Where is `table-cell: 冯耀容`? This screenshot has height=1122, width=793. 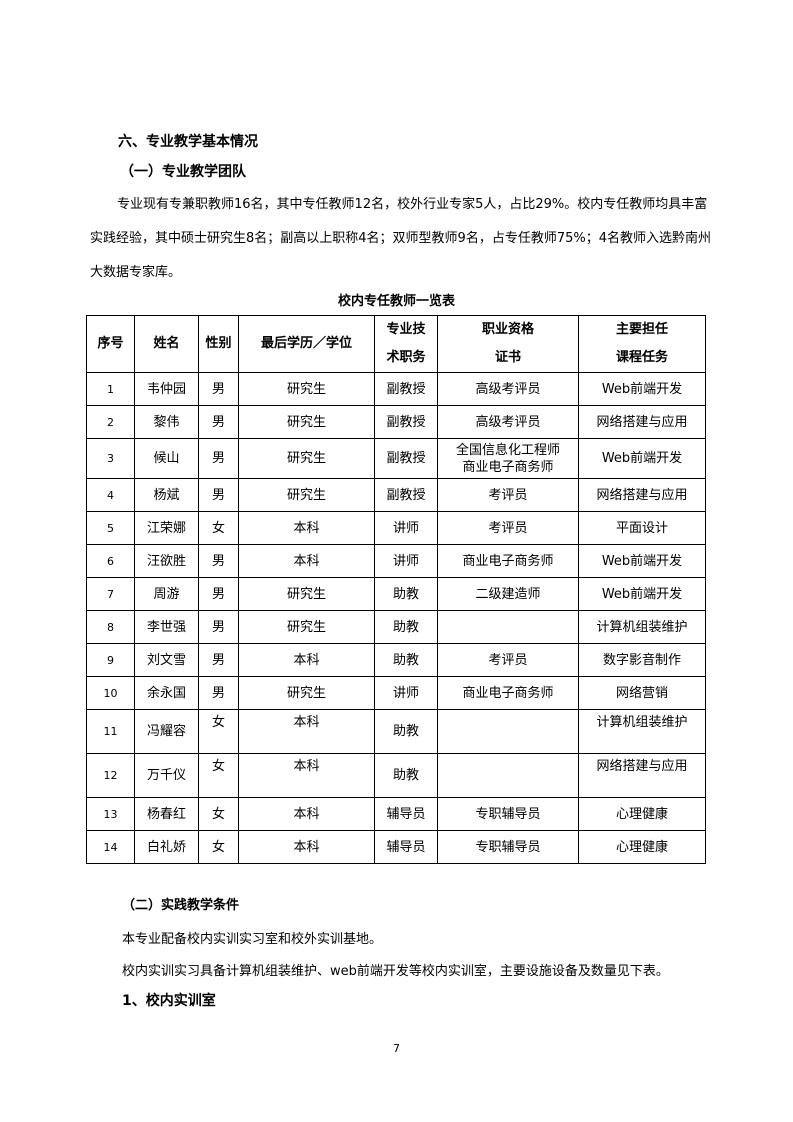
table-cell: 冯耀容 is located at coordinates (166, 731).